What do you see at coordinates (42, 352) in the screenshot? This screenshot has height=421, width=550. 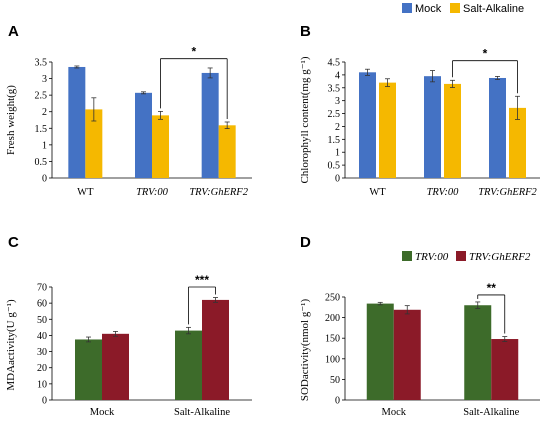 I see `y-tick-label: 30` at bounding box center [42, 352].